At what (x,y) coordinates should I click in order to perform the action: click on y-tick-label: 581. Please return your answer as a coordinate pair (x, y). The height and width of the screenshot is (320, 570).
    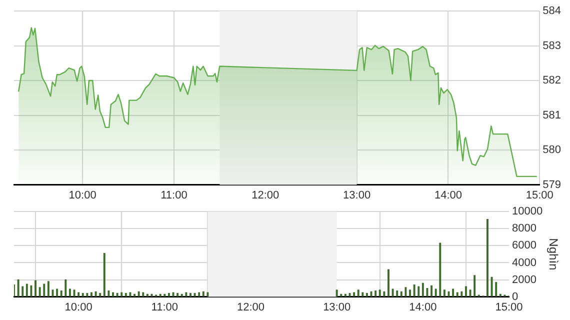
    Looking at the image, I should click on (552, 115).